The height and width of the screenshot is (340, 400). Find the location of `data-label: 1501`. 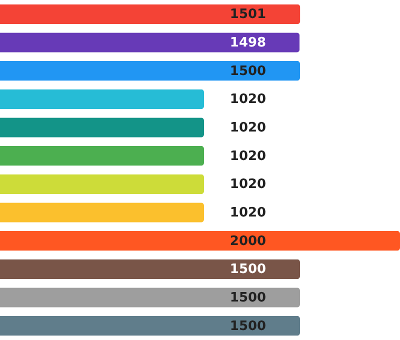

data-label: 1501 is located at coordinates (248, 14).